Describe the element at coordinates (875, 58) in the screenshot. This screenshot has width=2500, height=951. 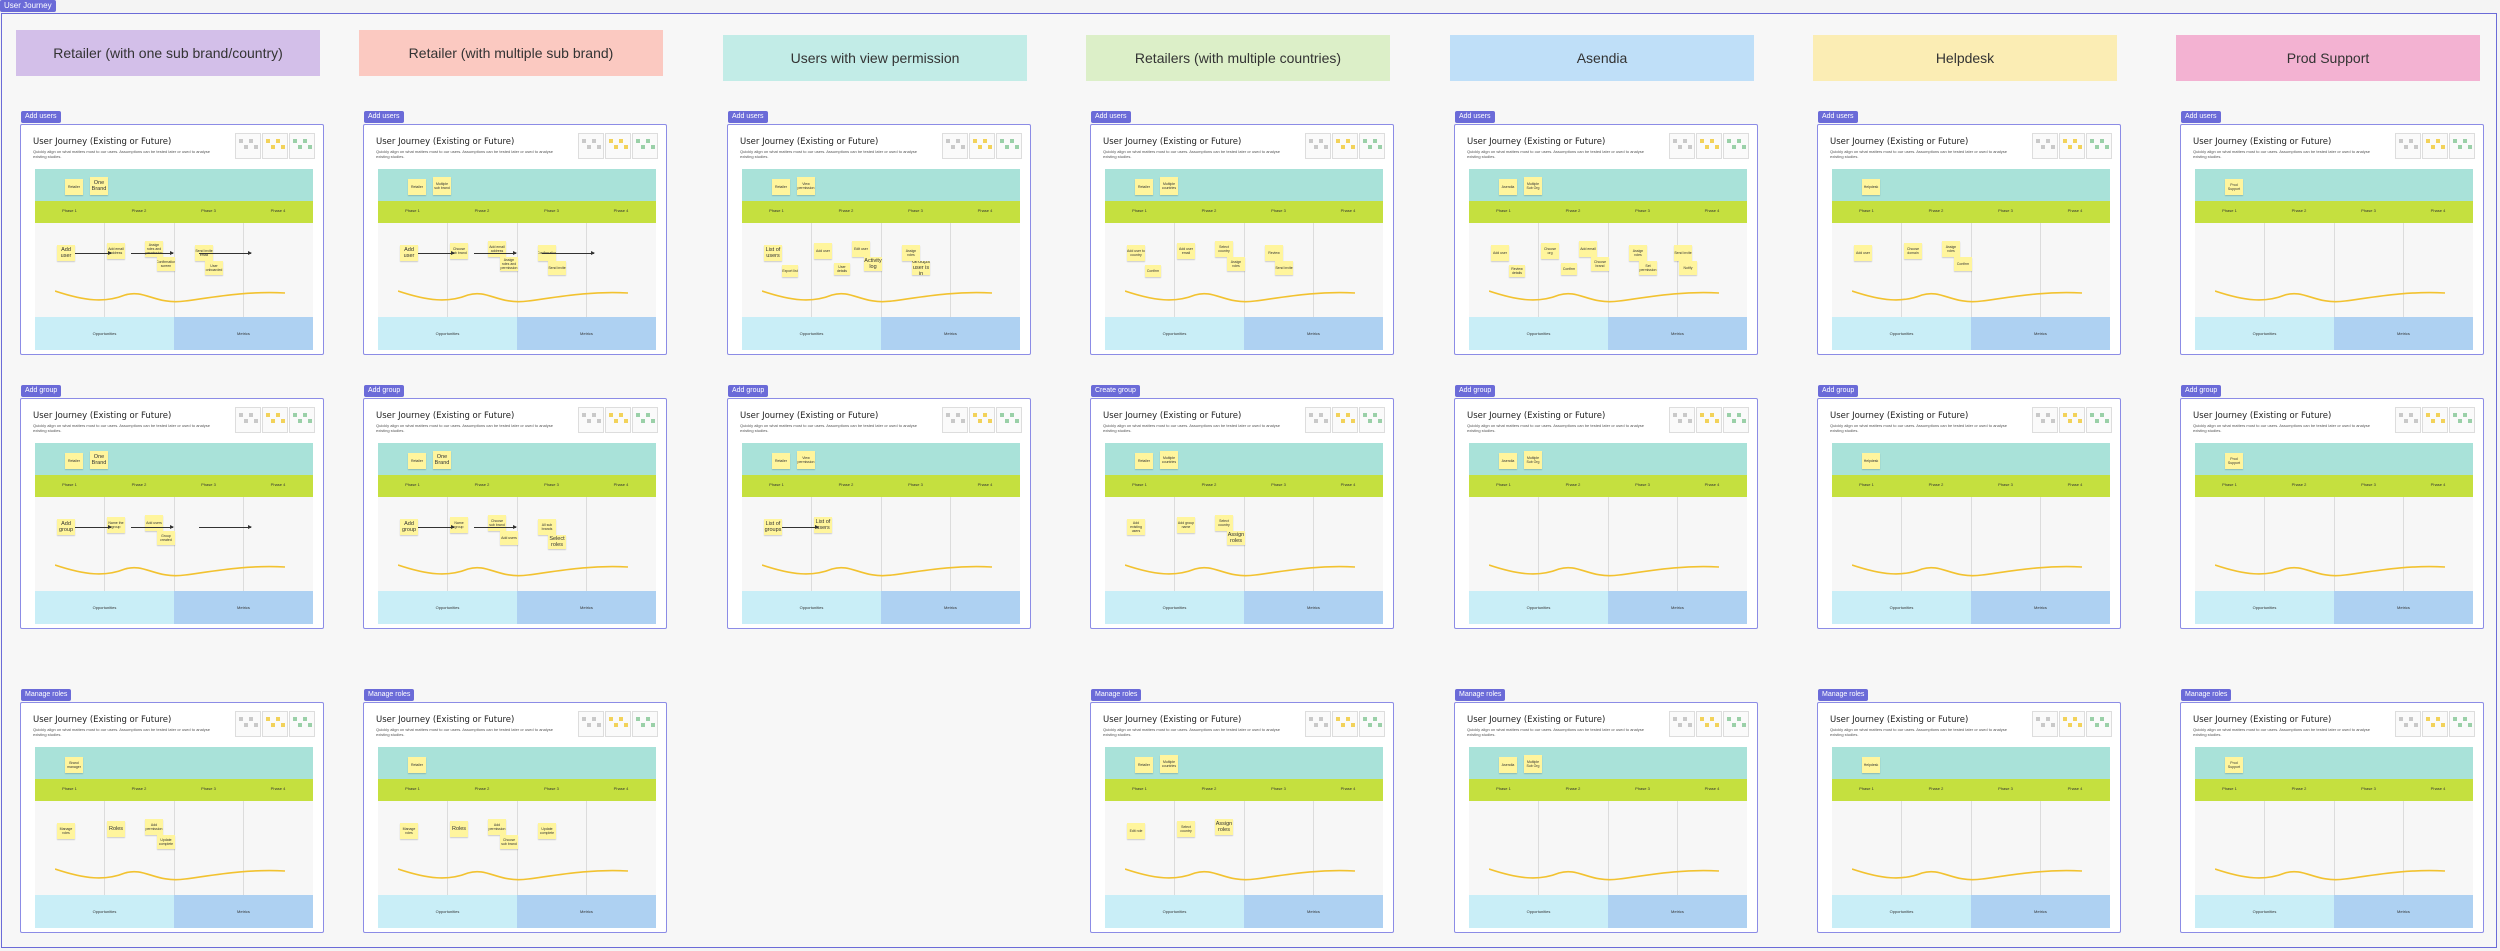
I see `persona-header: Users with view permission` at that location.